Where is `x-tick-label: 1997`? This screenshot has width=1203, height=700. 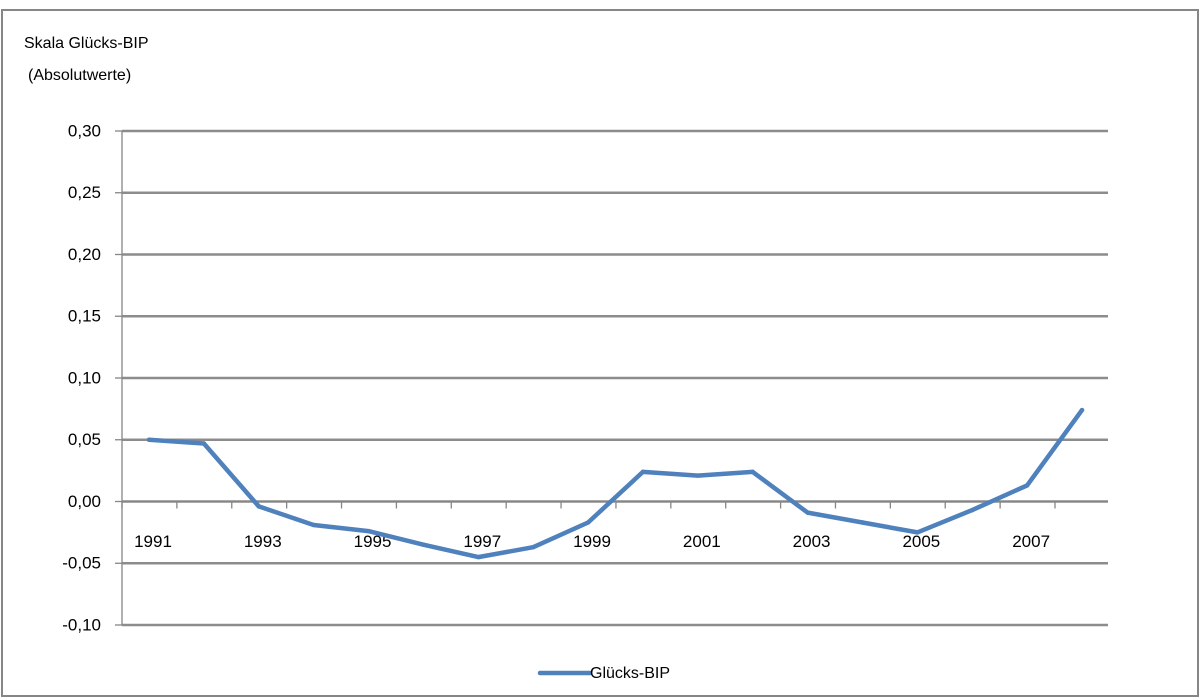 x-tick-label: 1997 is located at coordinates (482, 541).